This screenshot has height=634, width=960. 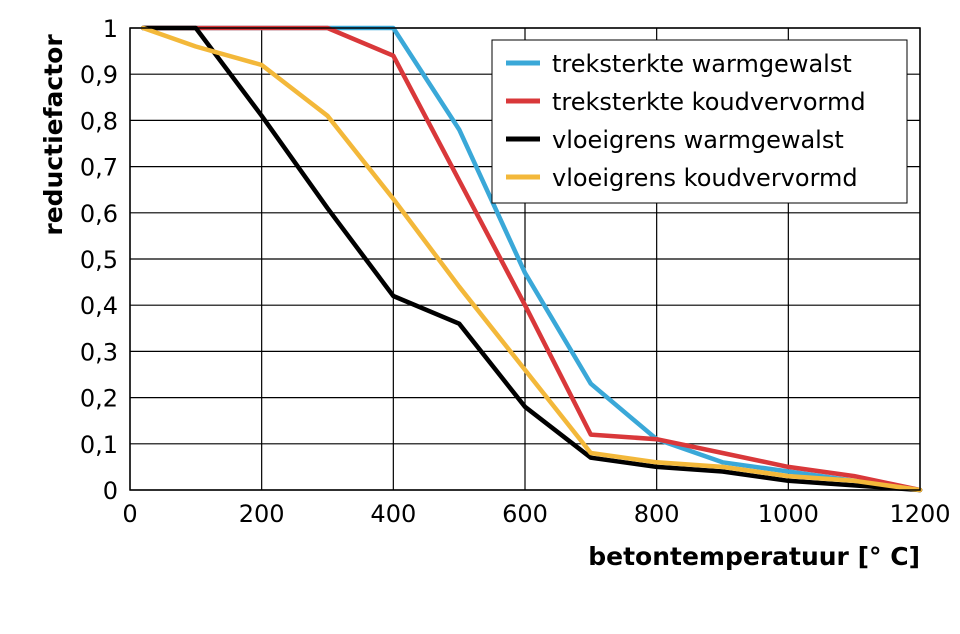 I want to click on x-tick-labels: 0 200 400 600 800 1000 1200, so click(x=536, y=514).